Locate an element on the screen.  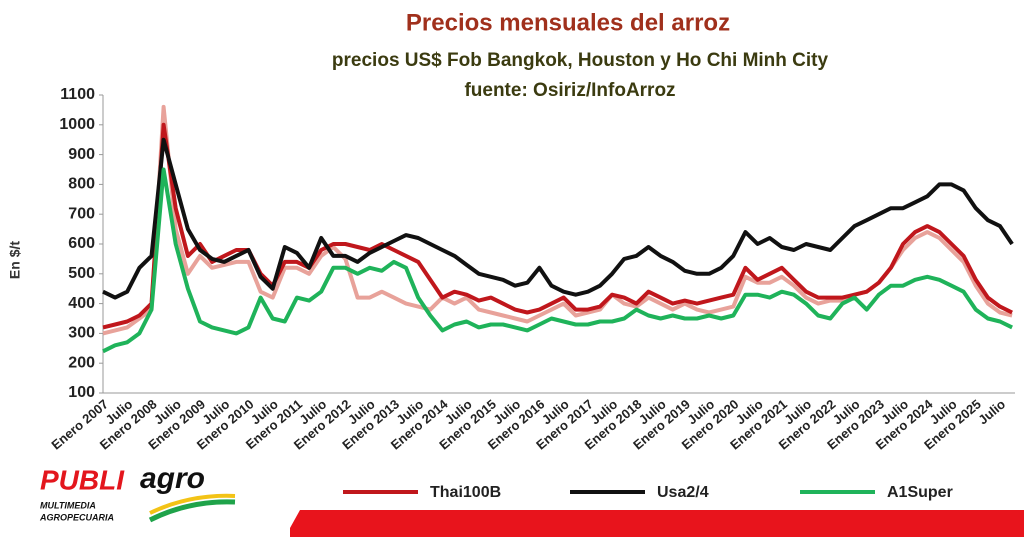
logo-brand: PUBLI is located at coordinates (82, 479).